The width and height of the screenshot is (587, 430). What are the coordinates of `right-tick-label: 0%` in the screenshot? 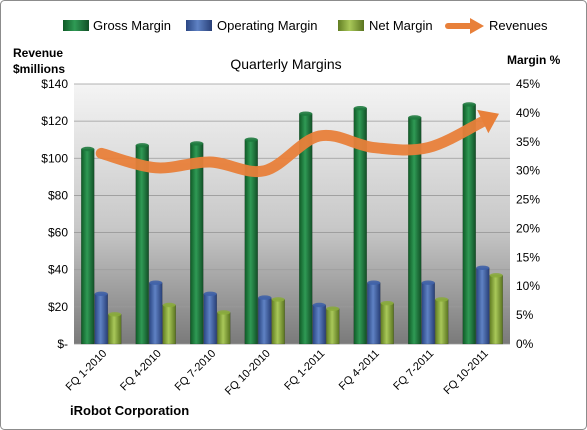 It's located at (525, 344).